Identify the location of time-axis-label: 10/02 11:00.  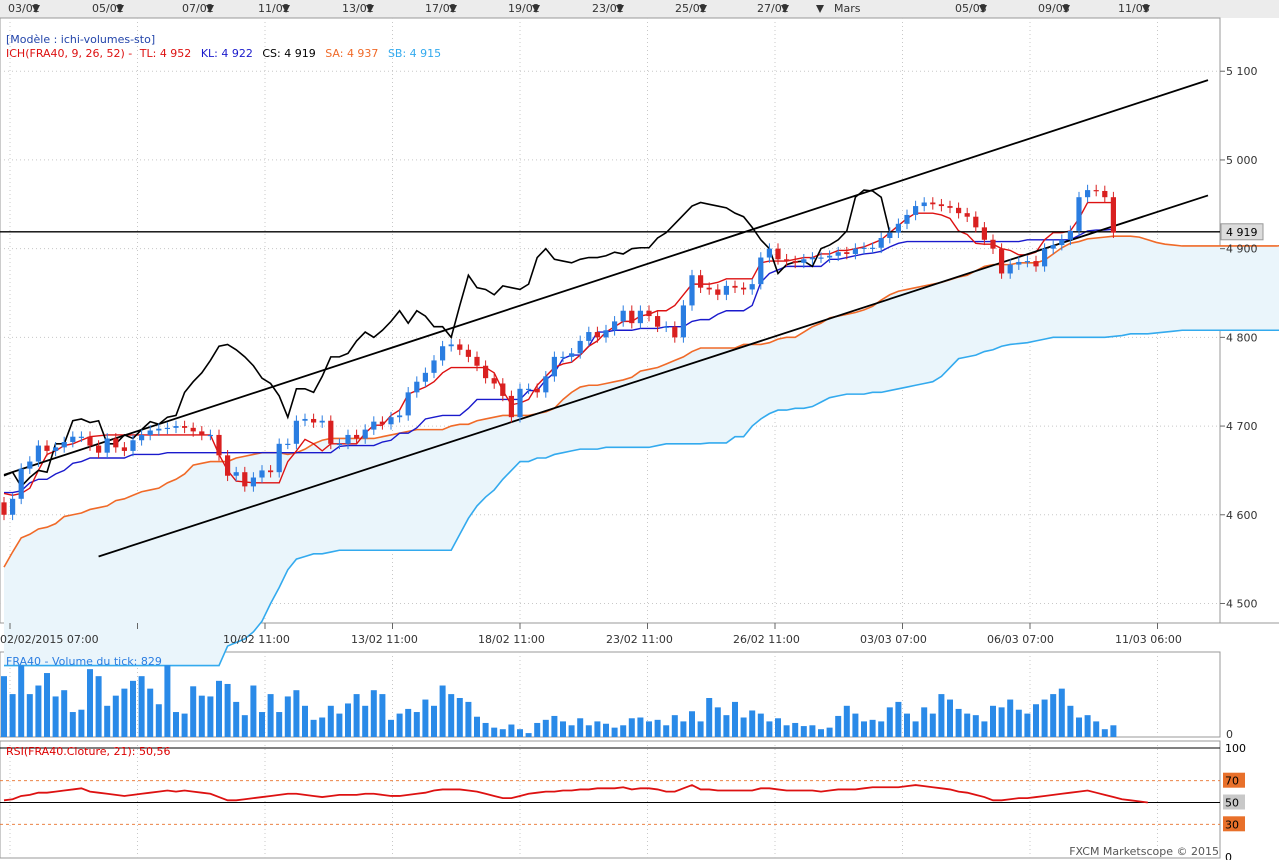
(256, 639).